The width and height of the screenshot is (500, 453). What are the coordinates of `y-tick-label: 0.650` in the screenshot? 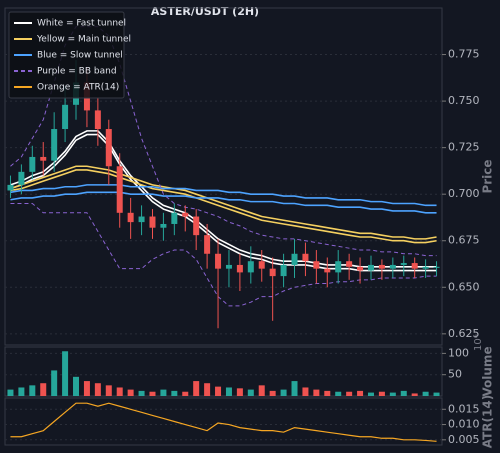 It's located at (464, 286).